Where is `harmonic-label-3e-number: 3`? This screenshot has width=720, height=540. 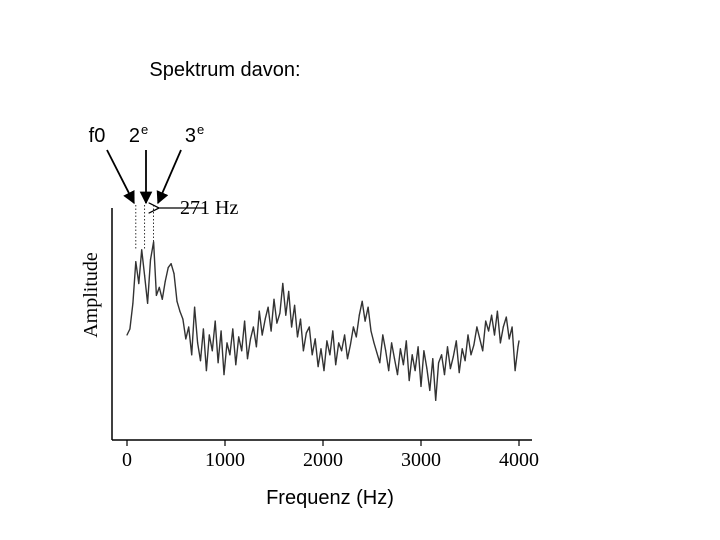
harmonic-label-3e-number: 3 is located at coordinates (190, 136).